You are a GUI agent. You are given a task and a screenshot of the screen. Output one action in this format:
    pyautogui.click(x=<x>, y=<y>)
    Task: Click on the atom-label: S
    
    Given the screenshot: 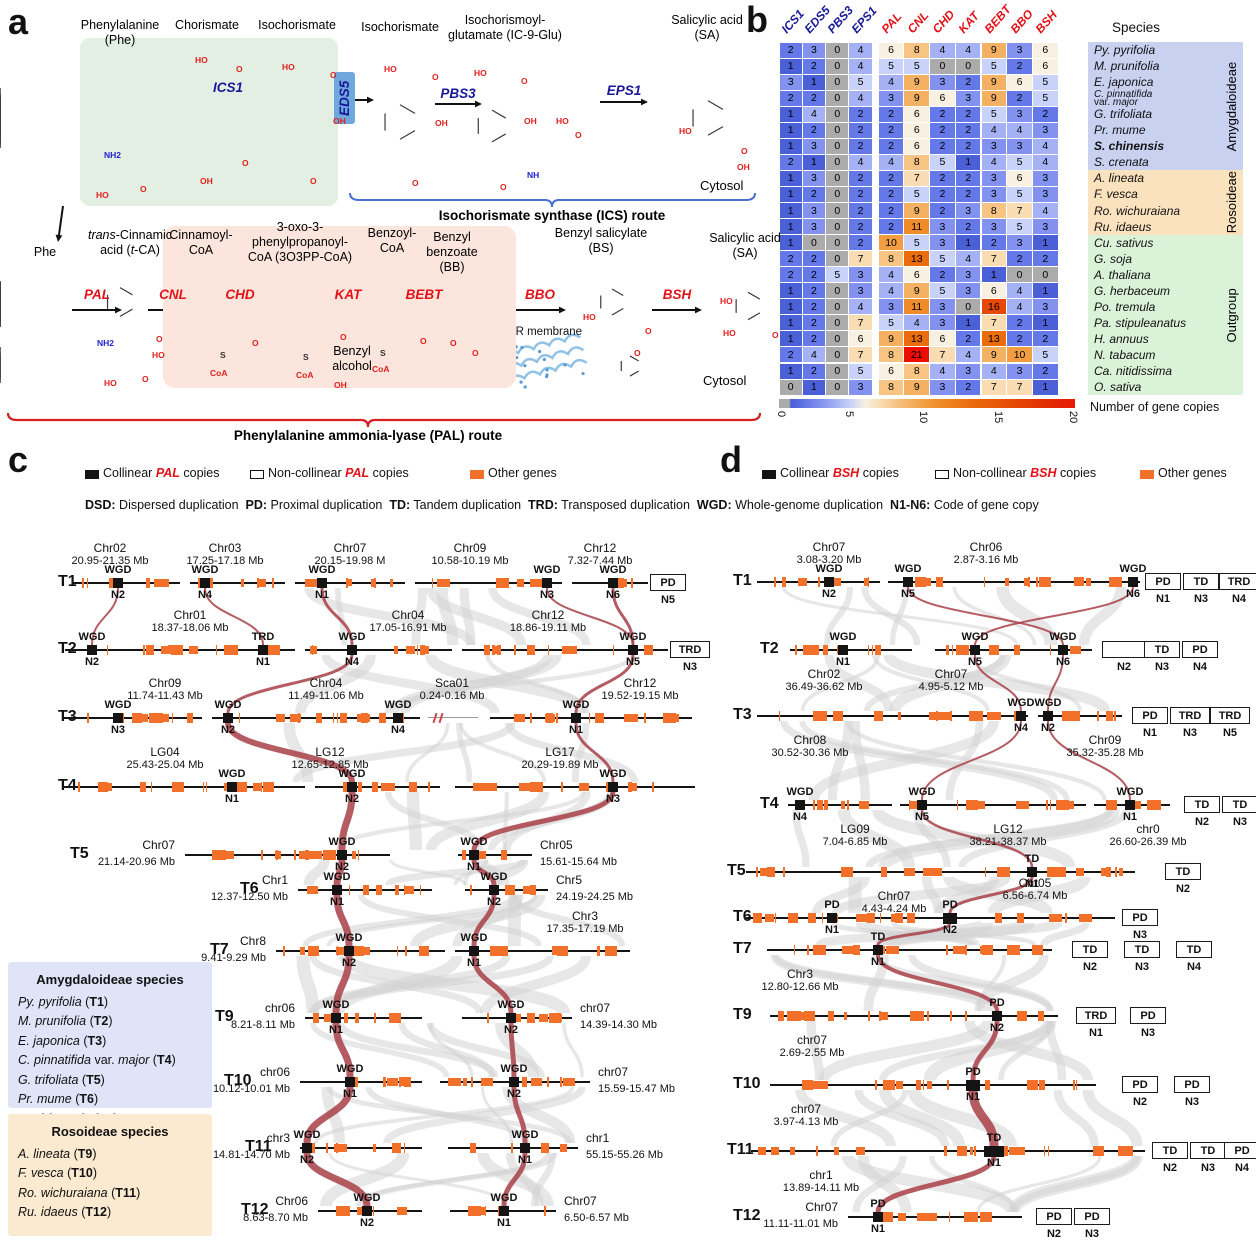 What is the action you would take?
    pyautogui.click(x=383, y=353)
    